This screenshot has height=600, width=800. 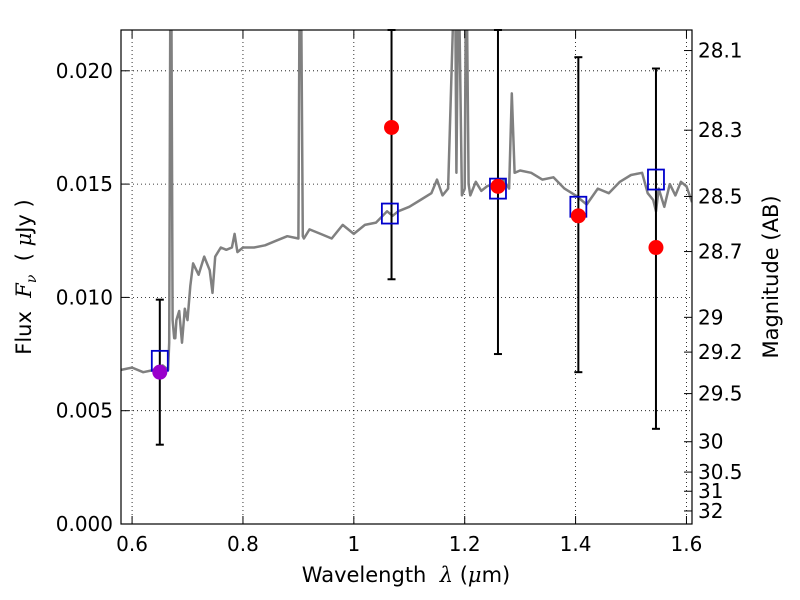 What do you see at coordinates (406, 575) in the screenshot?
I see `x-axis-label: Wavelength λ (μm)` at bounding box center [406, 575].